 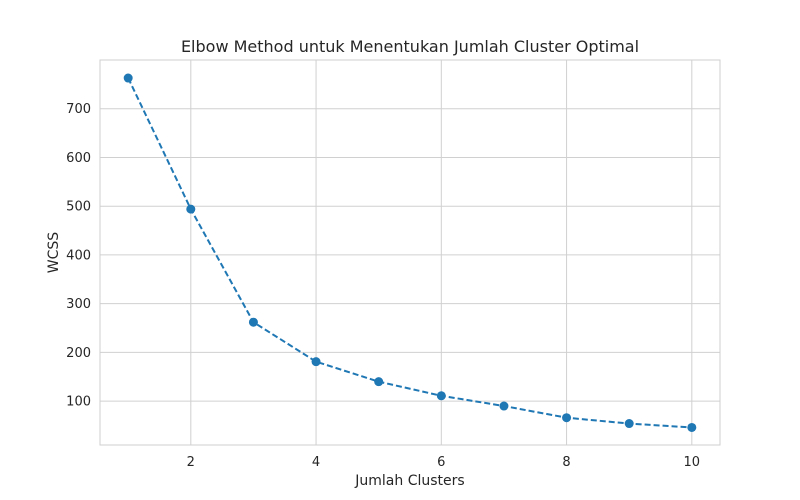 What do you see at coordinates (692, 427) in the screenshot?
I see `data-point-k10` at bounding box center [692, 427].